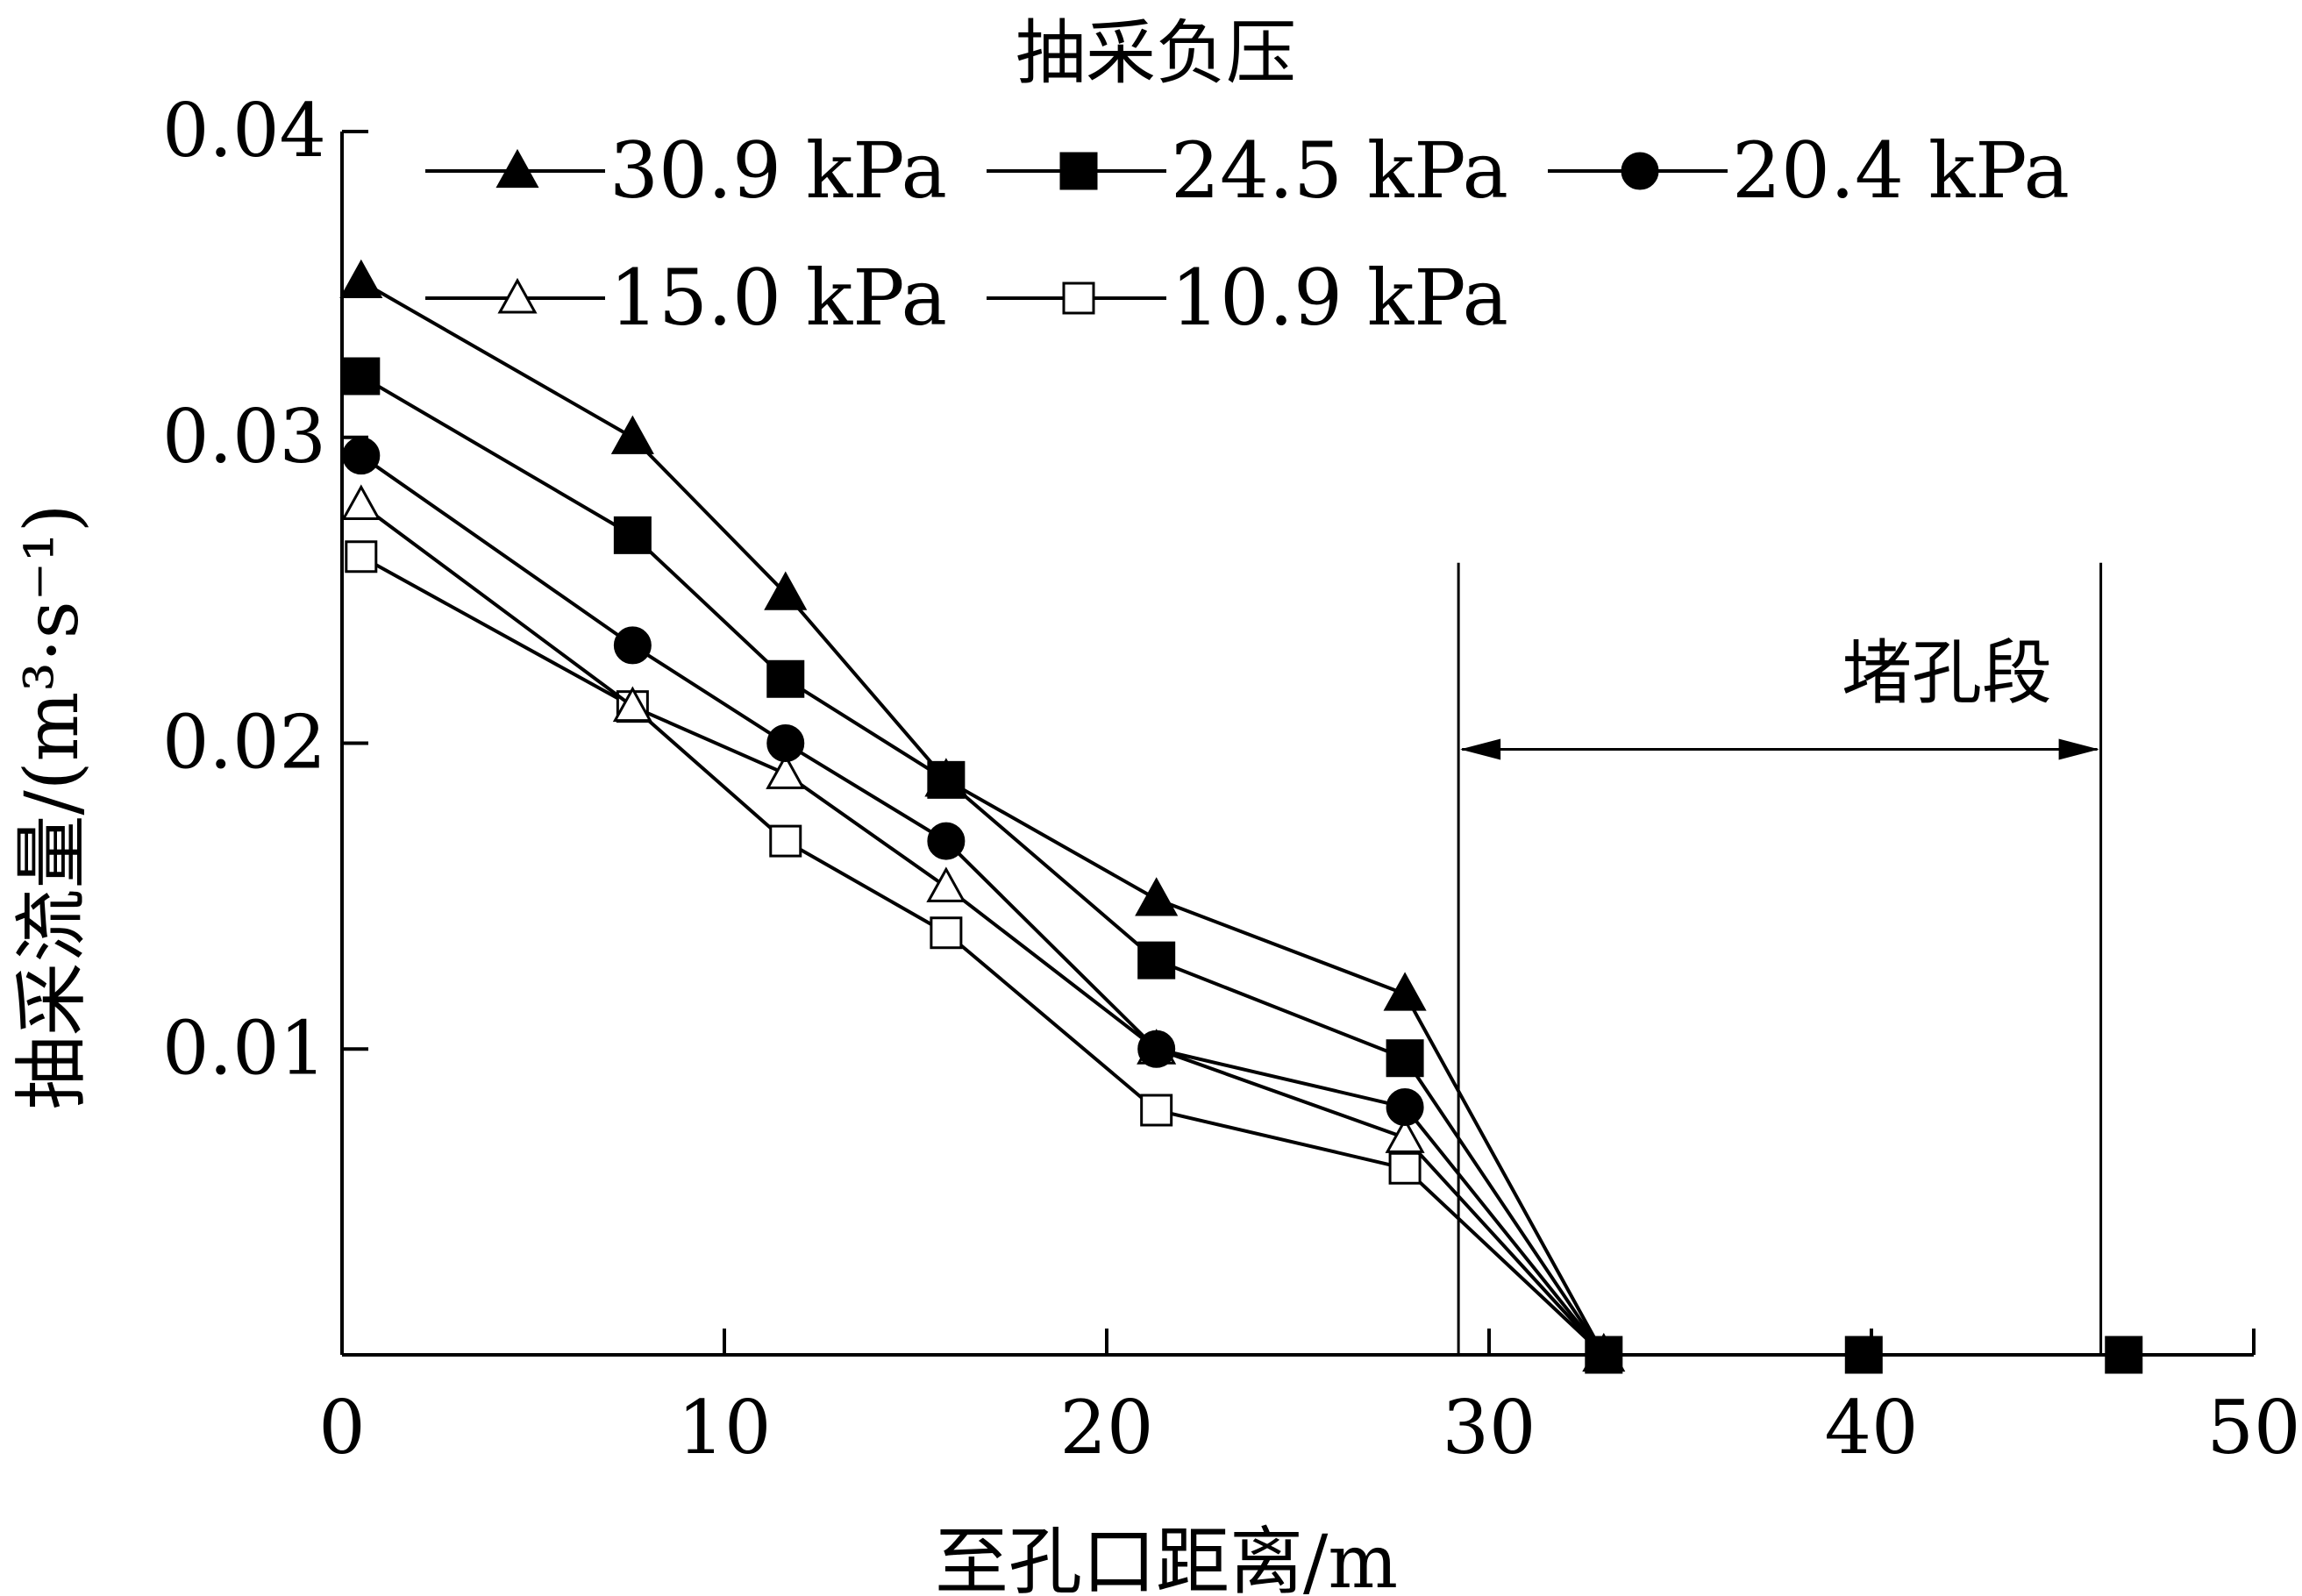 Image resolution: width=2302 pixels, height=1596 pixels. Describe the element at coordinates (1480, 749) in the screenshot. I see `arrow-left-head` at that location.